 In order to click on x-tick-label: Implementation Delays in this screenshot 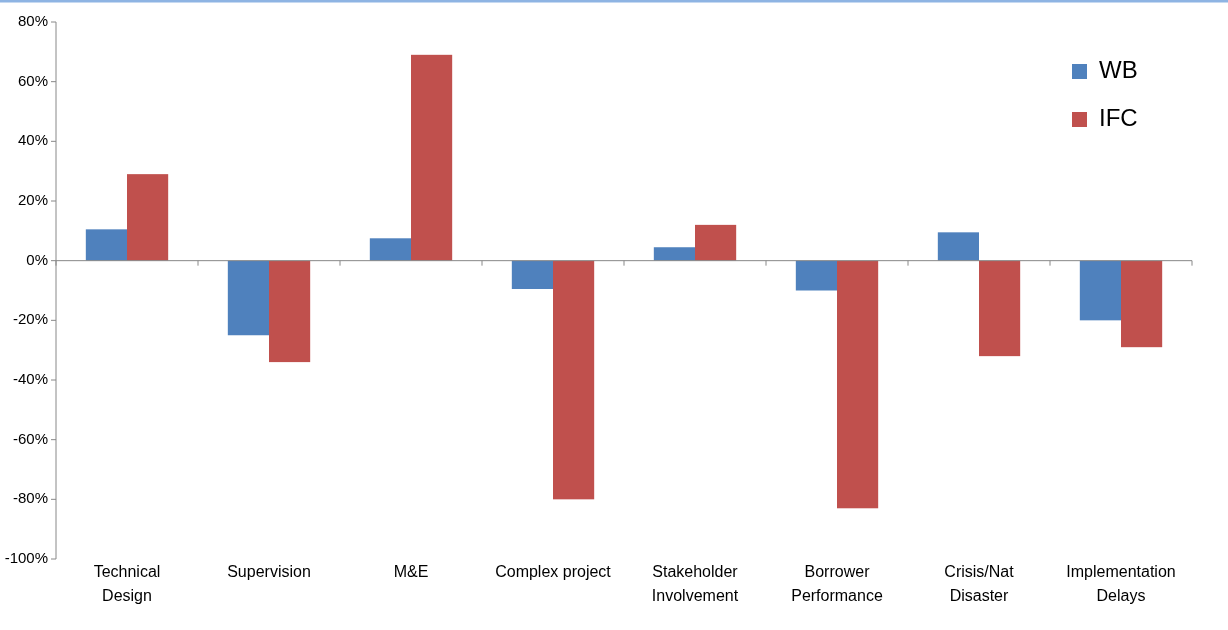, I will do `click(1121, 583)`.